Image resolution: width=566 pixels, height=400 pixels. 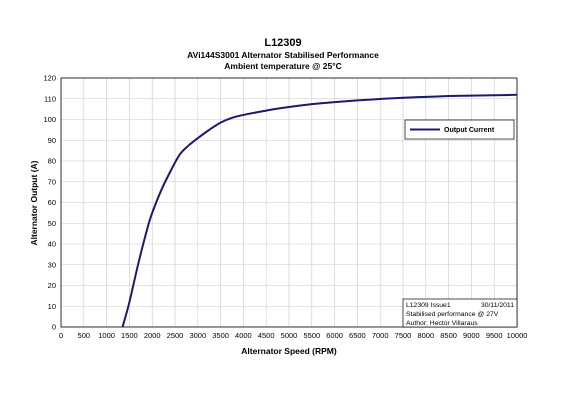 I want to click on y-tick-label: 100, so click(x=49, y=119).